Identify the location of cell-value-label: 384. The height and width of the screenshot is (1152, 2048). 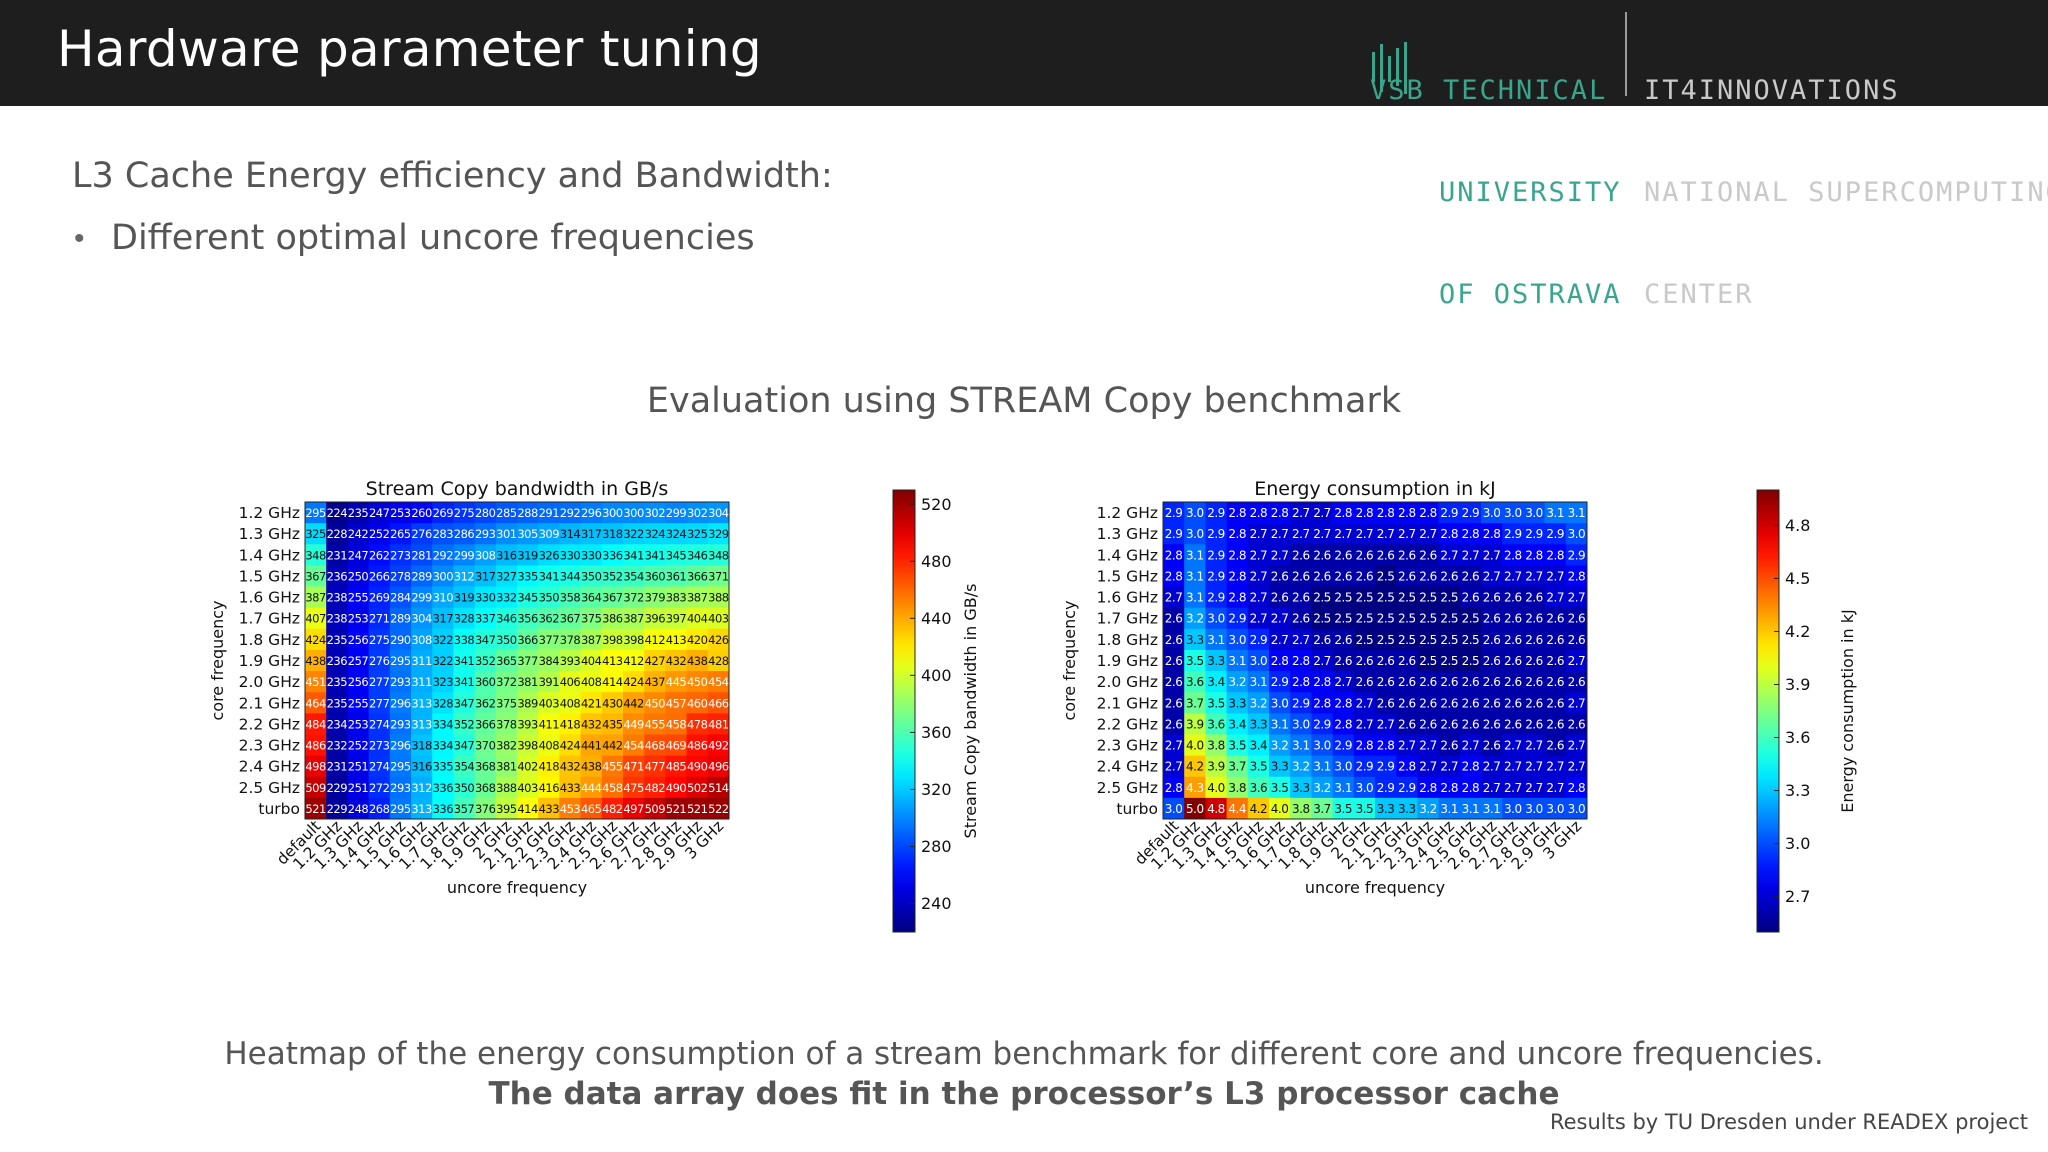
(549, 661).